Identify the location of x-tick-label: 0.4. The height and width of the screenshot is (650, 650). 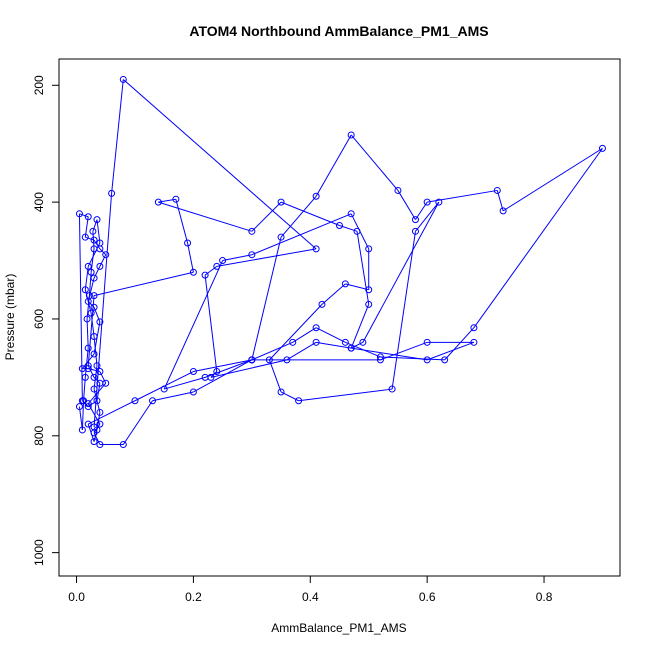
(310, 597).